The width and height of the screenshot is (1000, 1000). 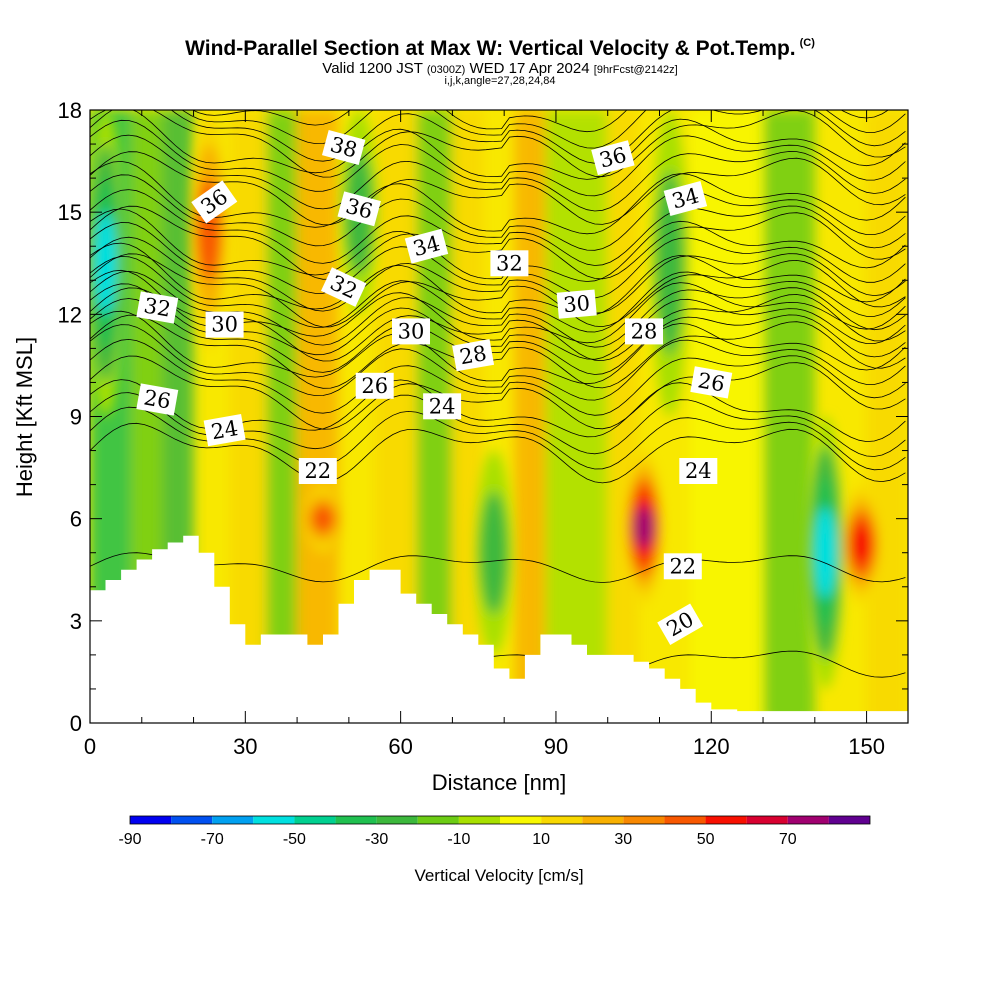 I want to click on colorbar-title: Vertical Velocity [cm/s], so click(x=498, y=875).